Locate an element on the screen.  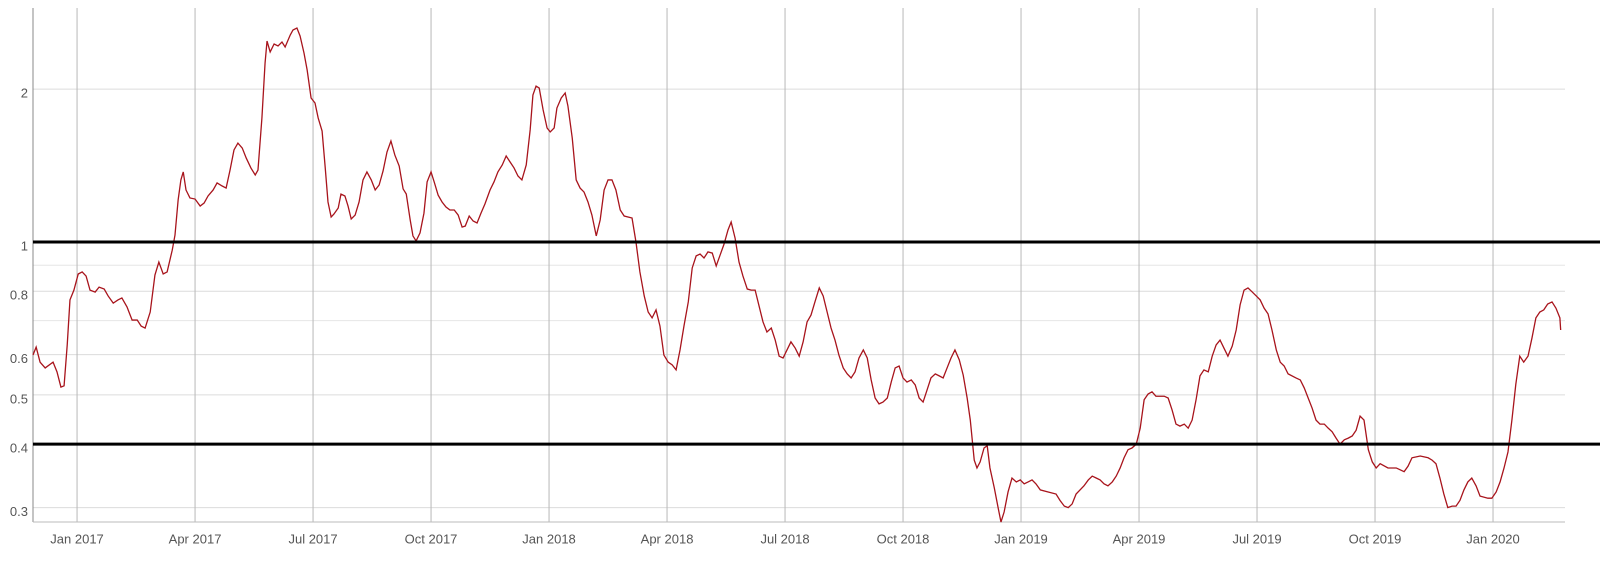
x-tick-label: Jan 2017 is located at coordinates (77, 538).